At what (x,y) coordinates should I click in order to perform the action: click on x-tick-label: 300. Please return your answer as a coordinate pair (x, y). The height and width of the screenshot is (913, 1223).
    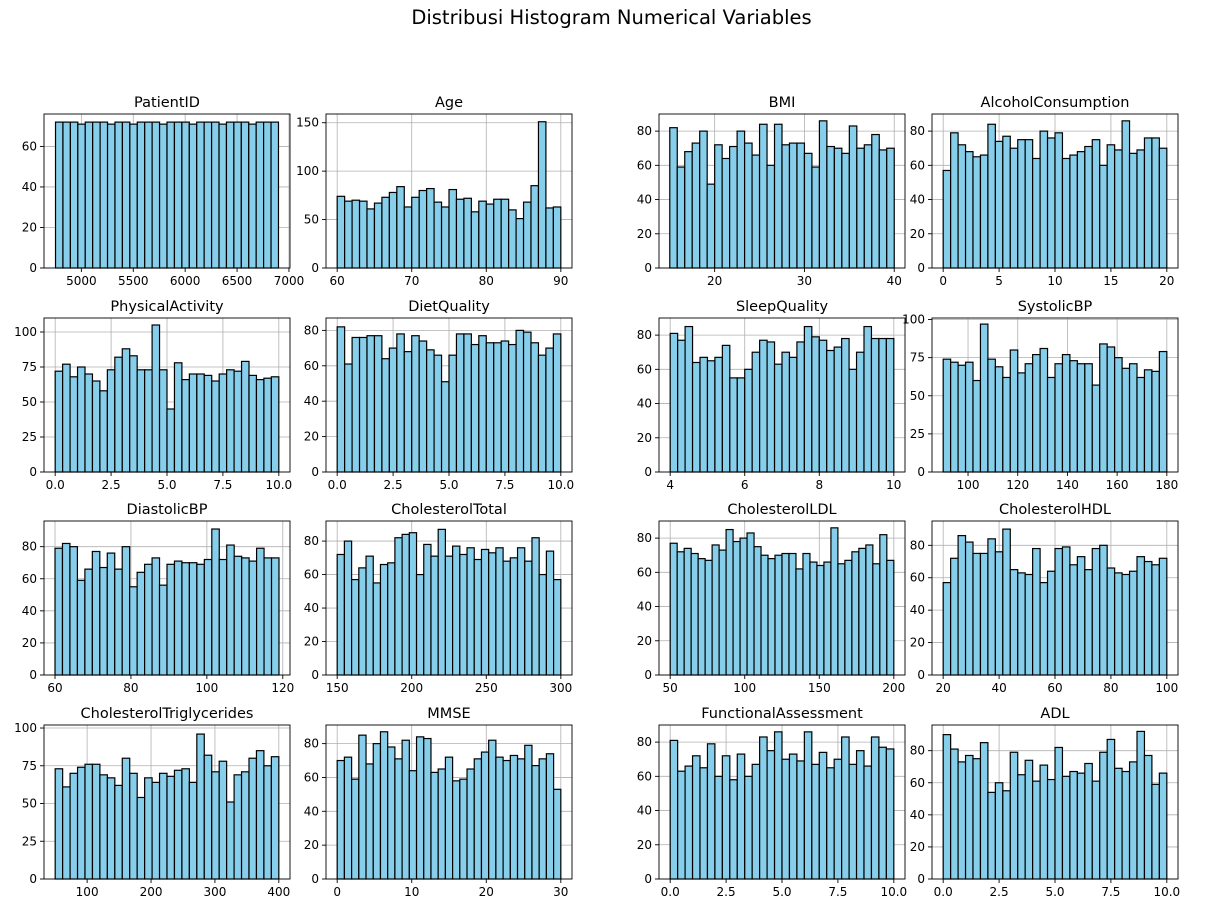
    Looking at the image, I should click on (560, 688).